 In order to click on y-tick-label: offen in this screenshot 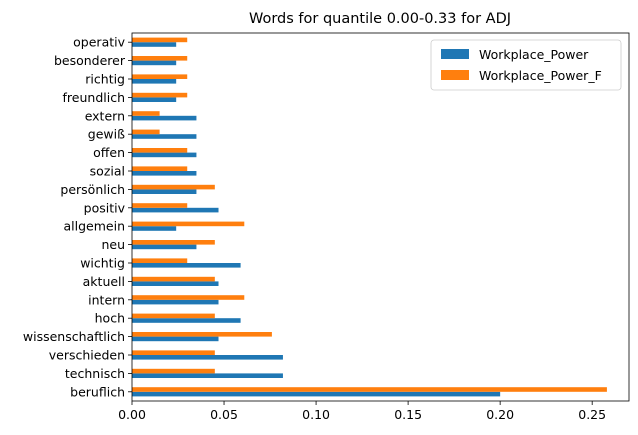, I will do `click(109, 152)`.